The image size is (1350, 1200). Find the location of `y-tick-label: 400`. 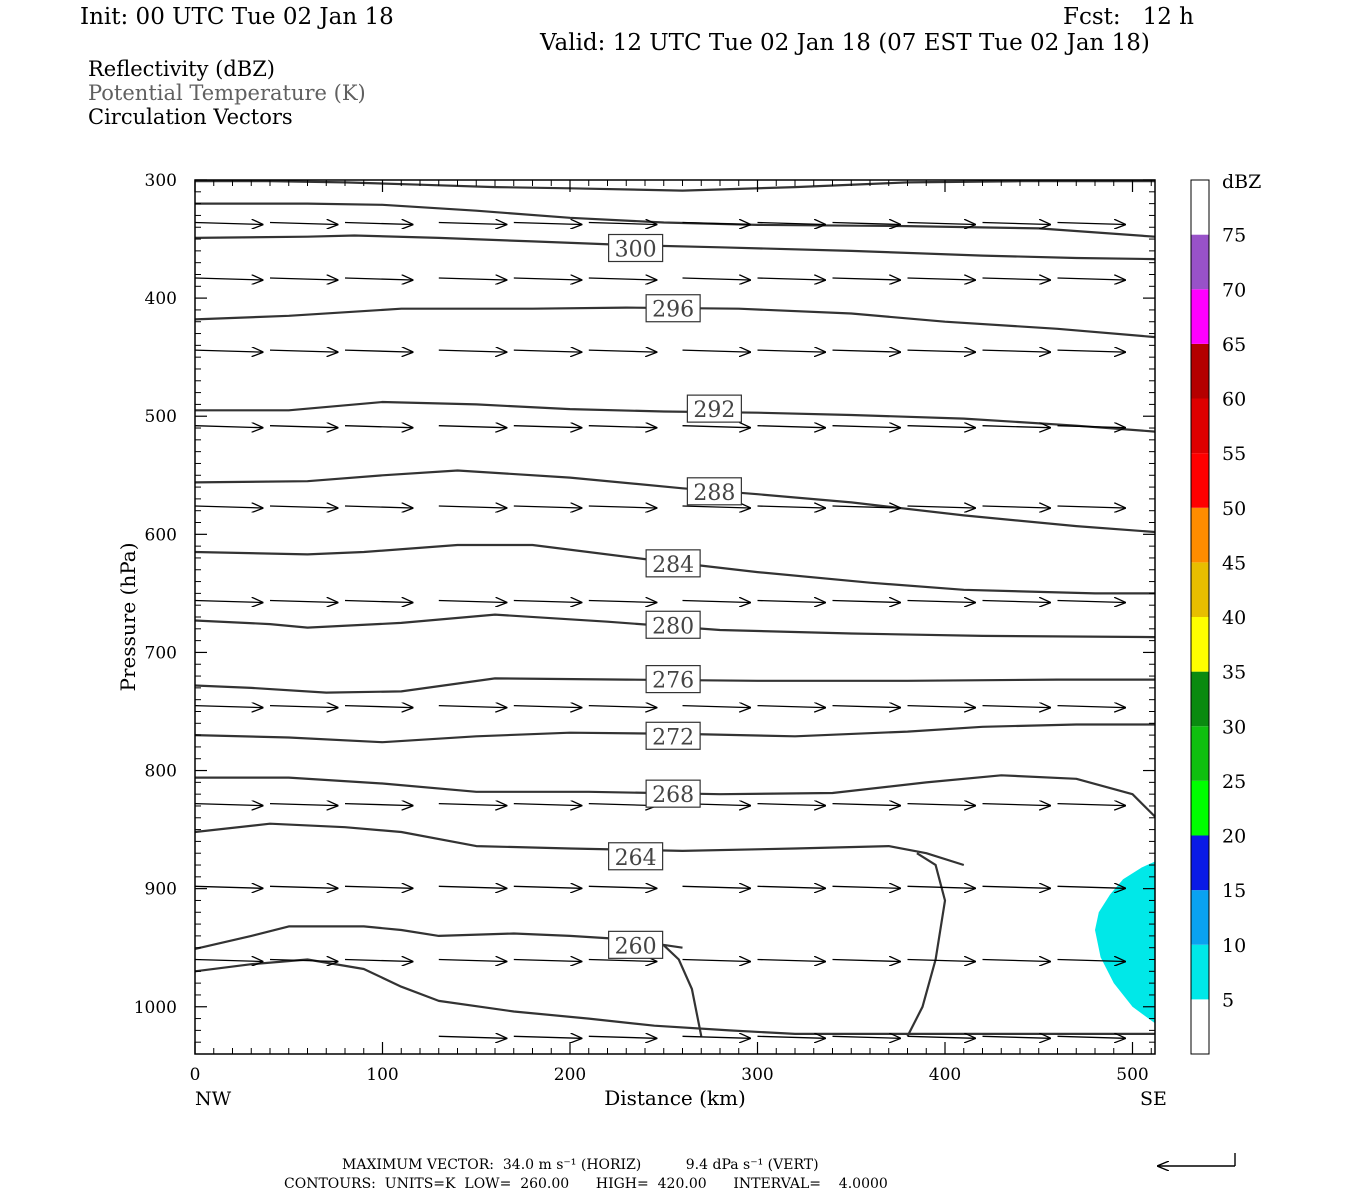

y-tick-label: 400 is located at coordinates (161, 299).